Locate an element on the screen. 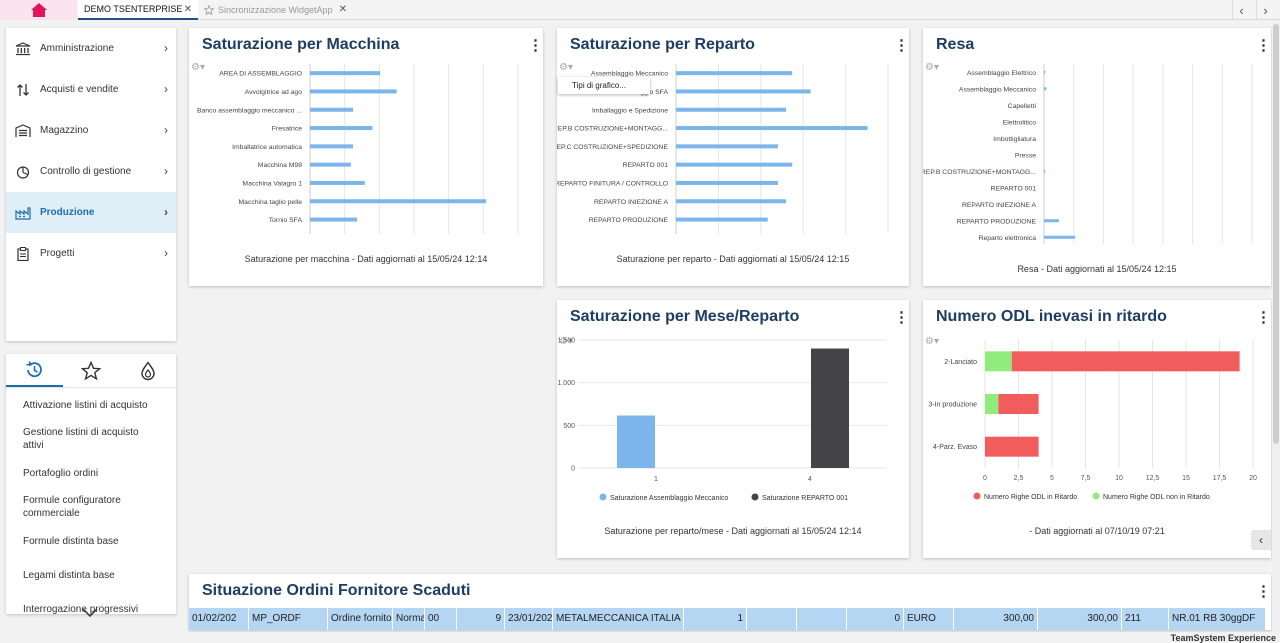  tab-favorites is located at coordinates (91, 370).